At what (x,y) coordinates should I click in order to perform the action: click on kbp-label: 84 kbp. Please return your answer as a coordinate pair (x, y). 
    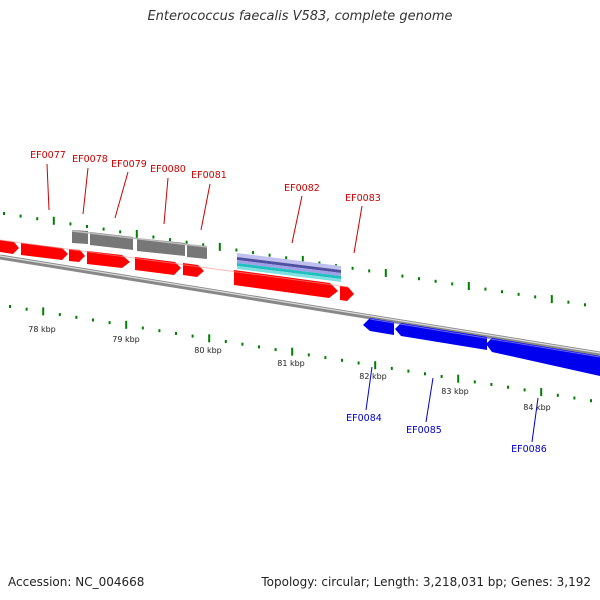
    Looking at the image, I should click on (537, 407).